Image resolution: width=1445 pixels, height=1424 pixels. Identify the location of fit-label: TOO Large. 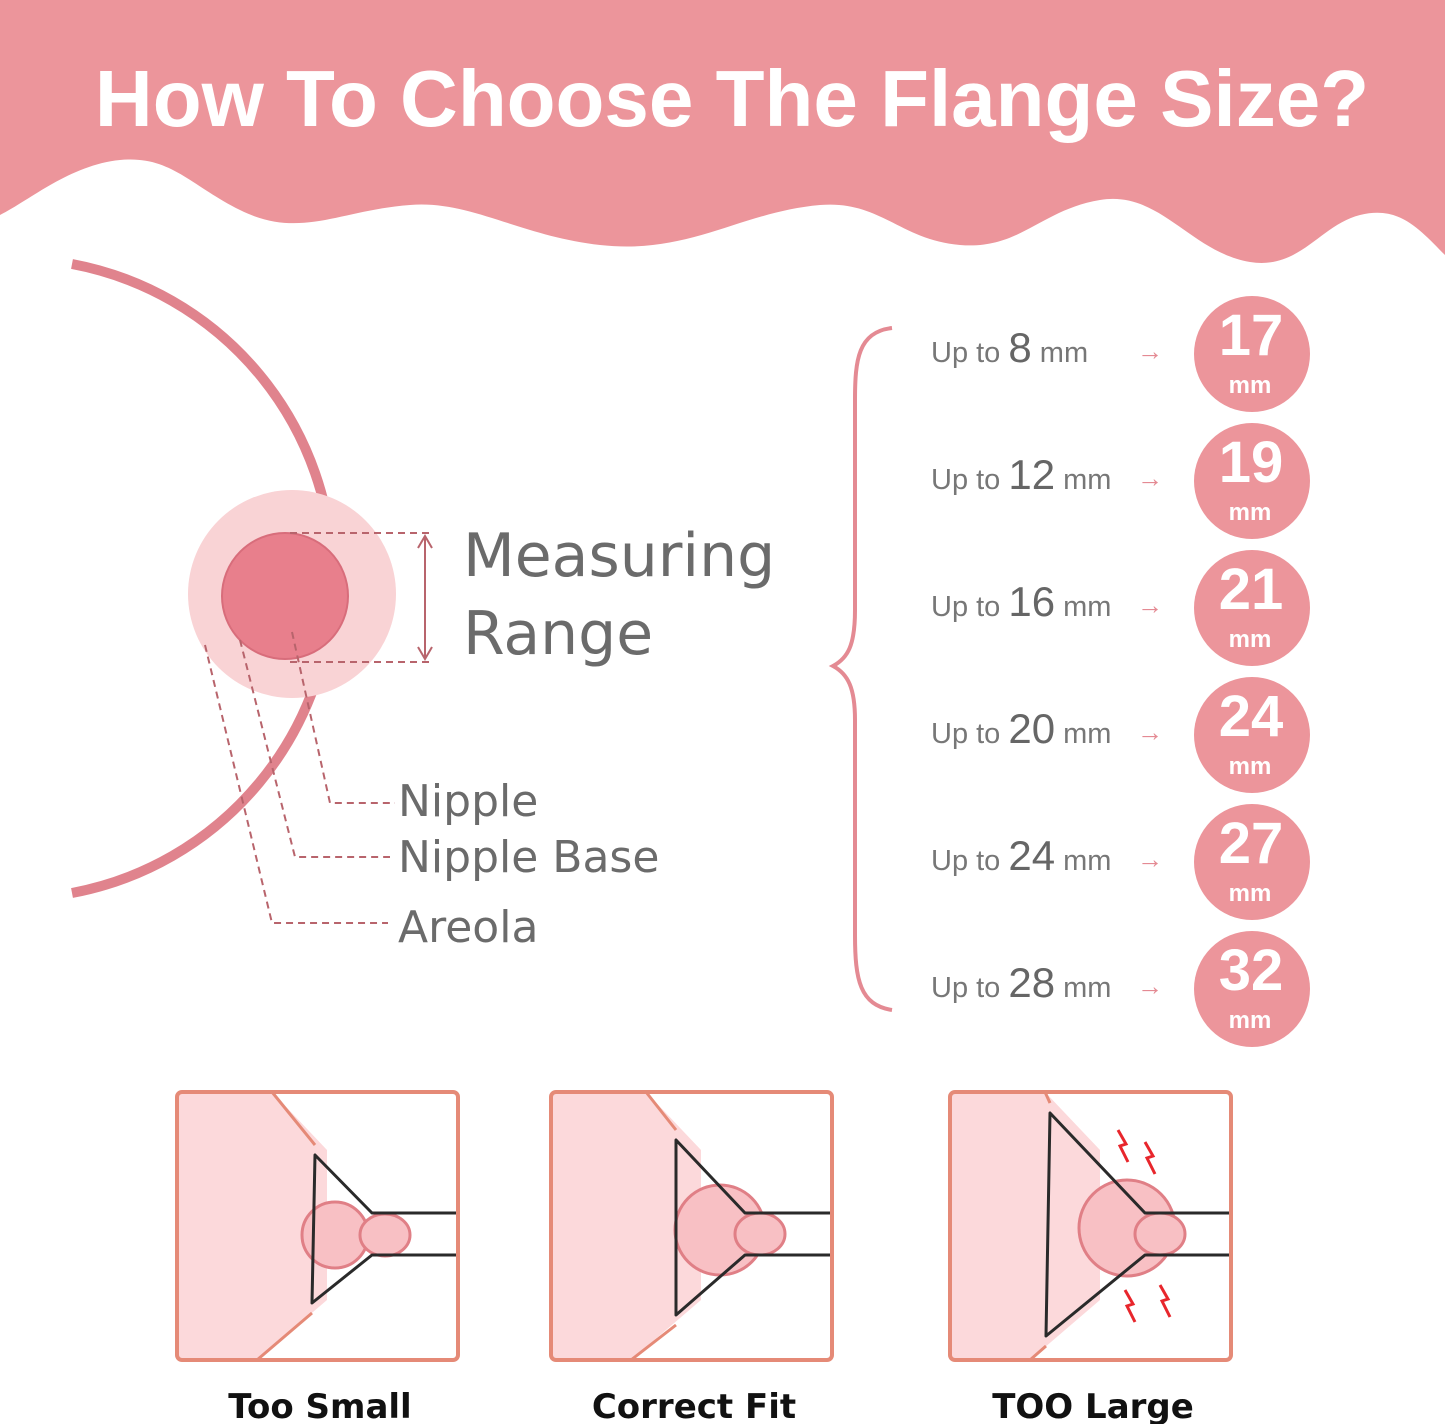
(1093, 1405).